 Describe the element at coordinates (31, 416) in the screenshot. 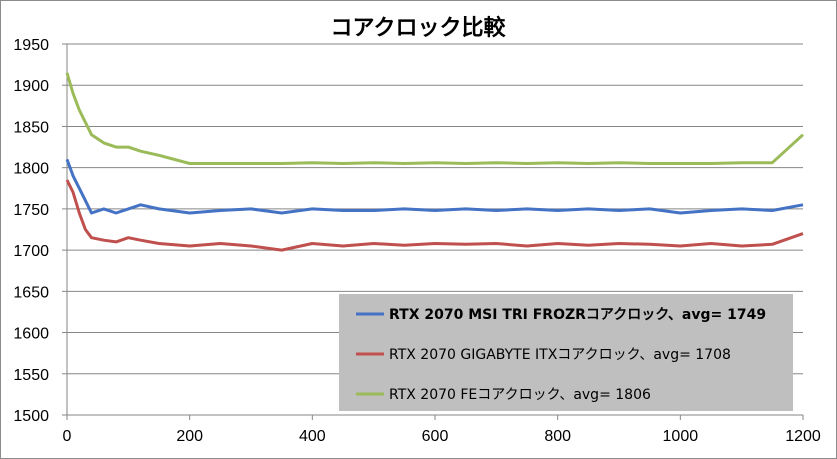

I see `y-tick-label: 1500` at that location.